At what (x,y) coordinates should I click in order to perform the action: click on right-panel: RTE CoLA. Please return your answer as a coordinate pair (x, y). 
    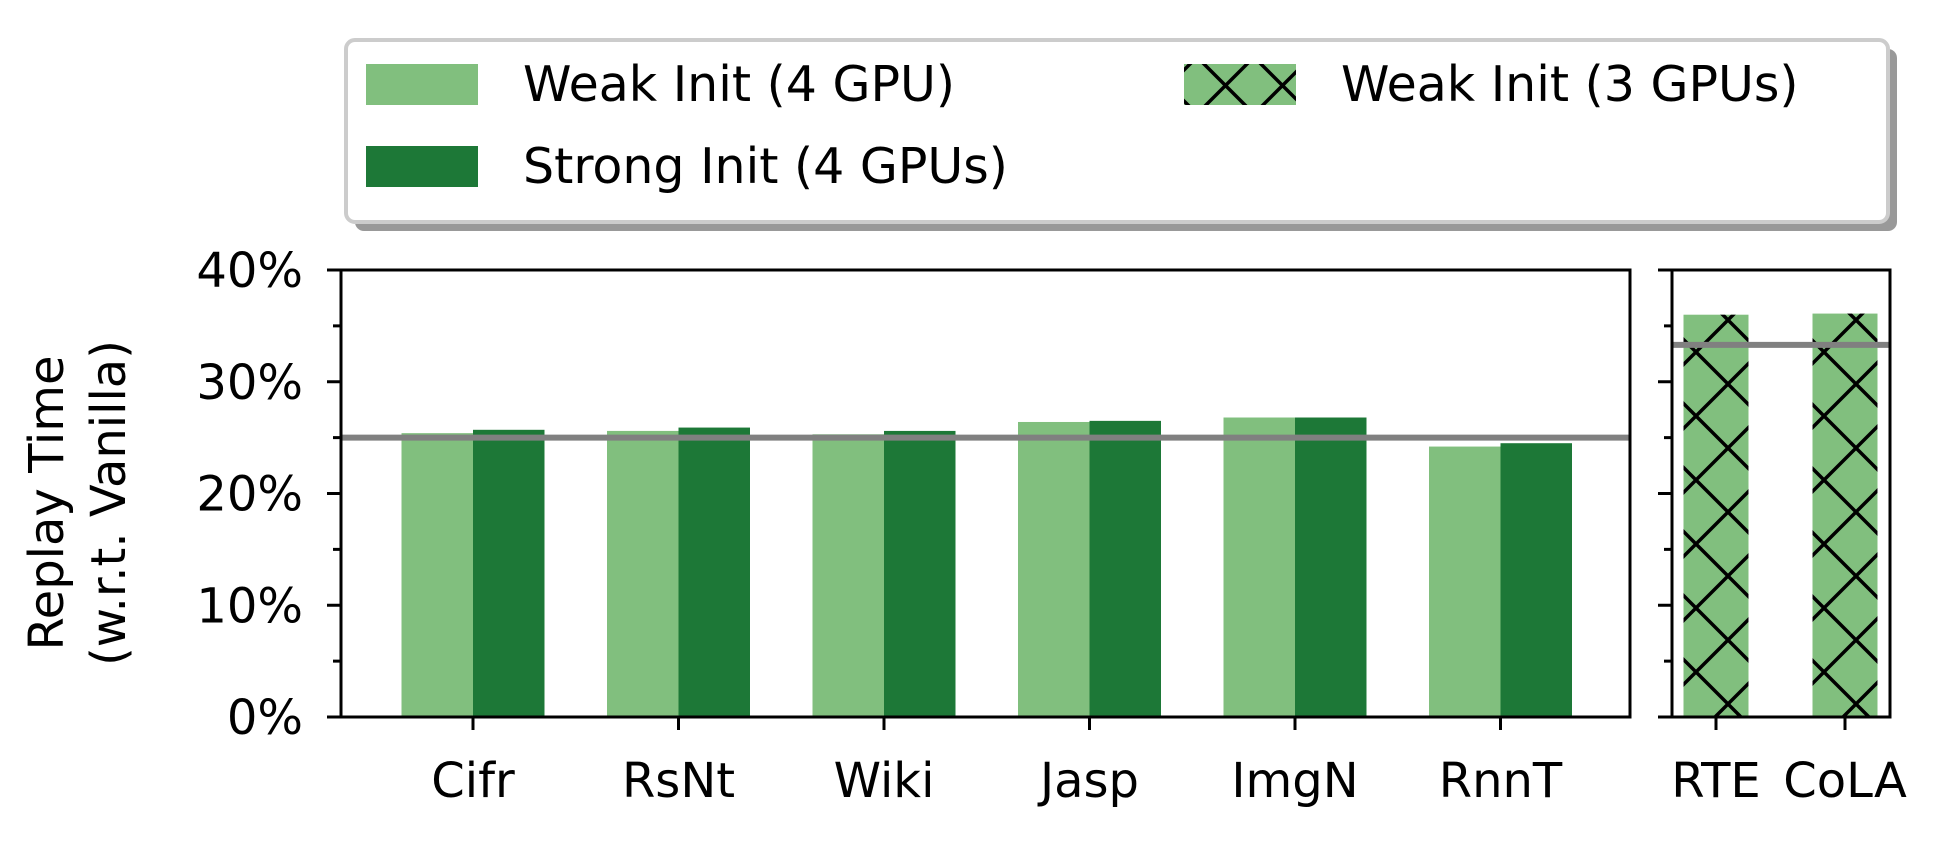
    Looking at the image, I should click on (1782, 538).